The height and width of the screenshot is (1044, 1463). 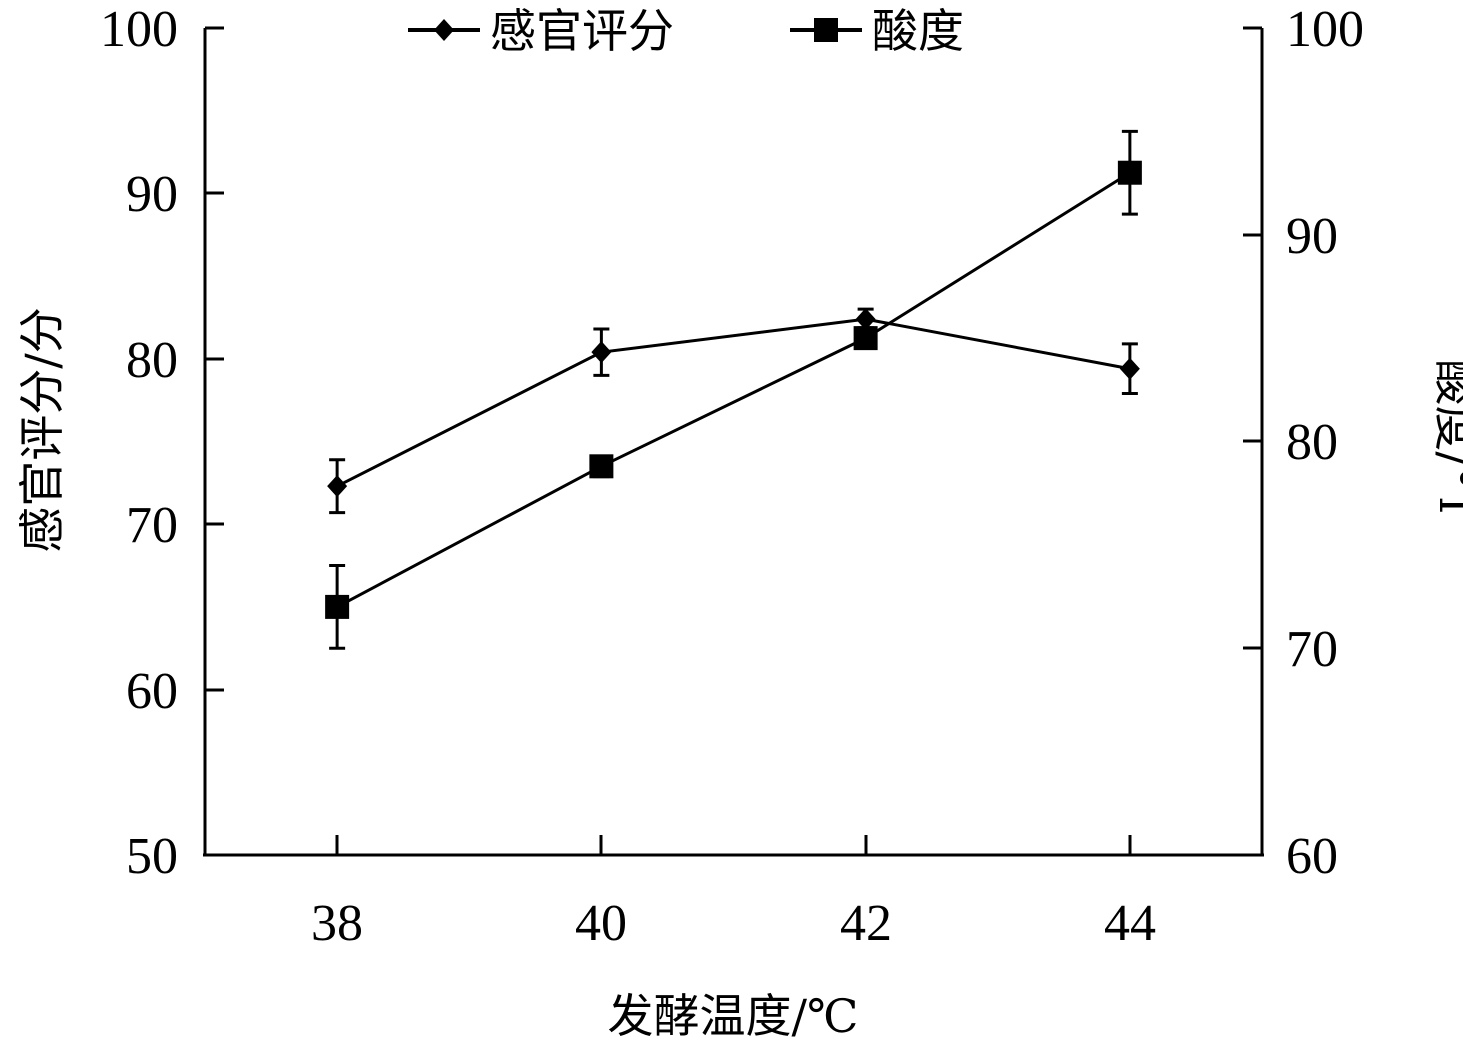 I want to click on right-y-tick-label: 100, so click(x=1325, y=29).